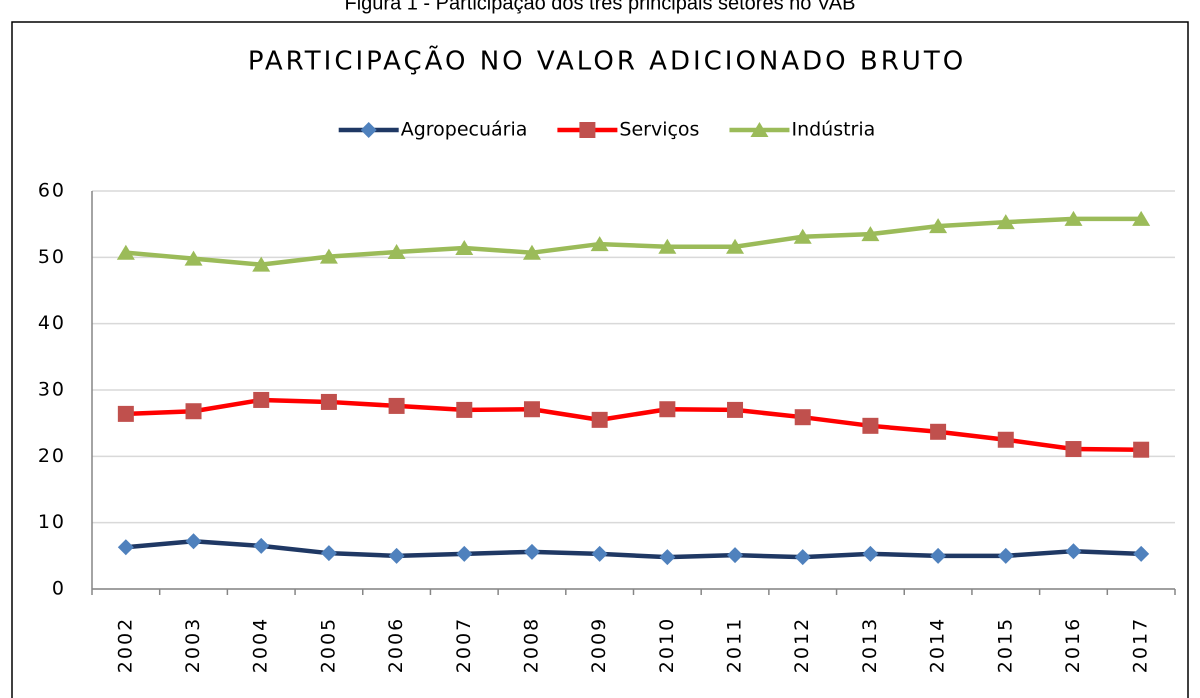 This screenshot has height=698, width=1200. Describe the element at coordinates (464, 645) in the screenshot. I see `x-tick-label: 2007` at that location.